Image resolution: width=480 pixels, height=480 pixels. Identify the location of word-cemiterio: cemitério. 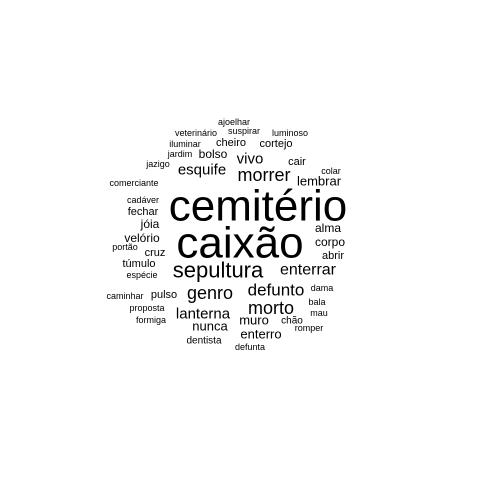
(258, 206).